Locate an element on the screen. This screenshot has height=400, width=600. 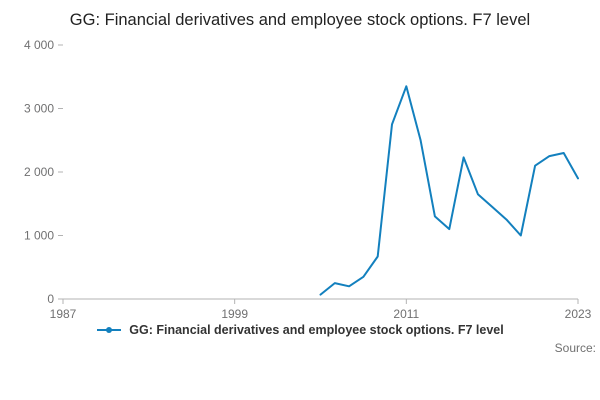
x-tick-label: 1999 is located at coordinates (234, 314).